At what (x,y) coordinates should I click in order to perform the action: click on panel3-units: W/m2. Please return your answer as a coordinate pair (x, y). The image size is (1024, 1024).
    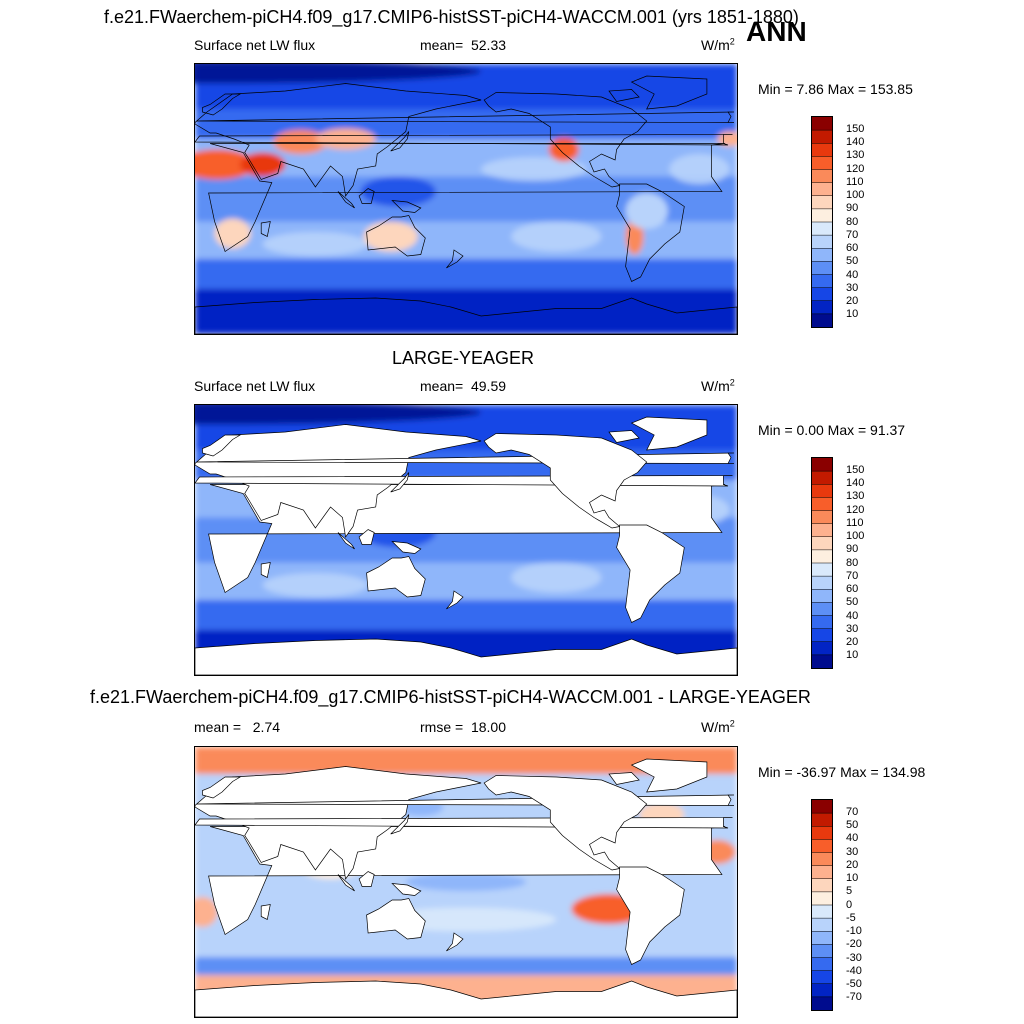
    Looking at the image, I should click on (718, 726).